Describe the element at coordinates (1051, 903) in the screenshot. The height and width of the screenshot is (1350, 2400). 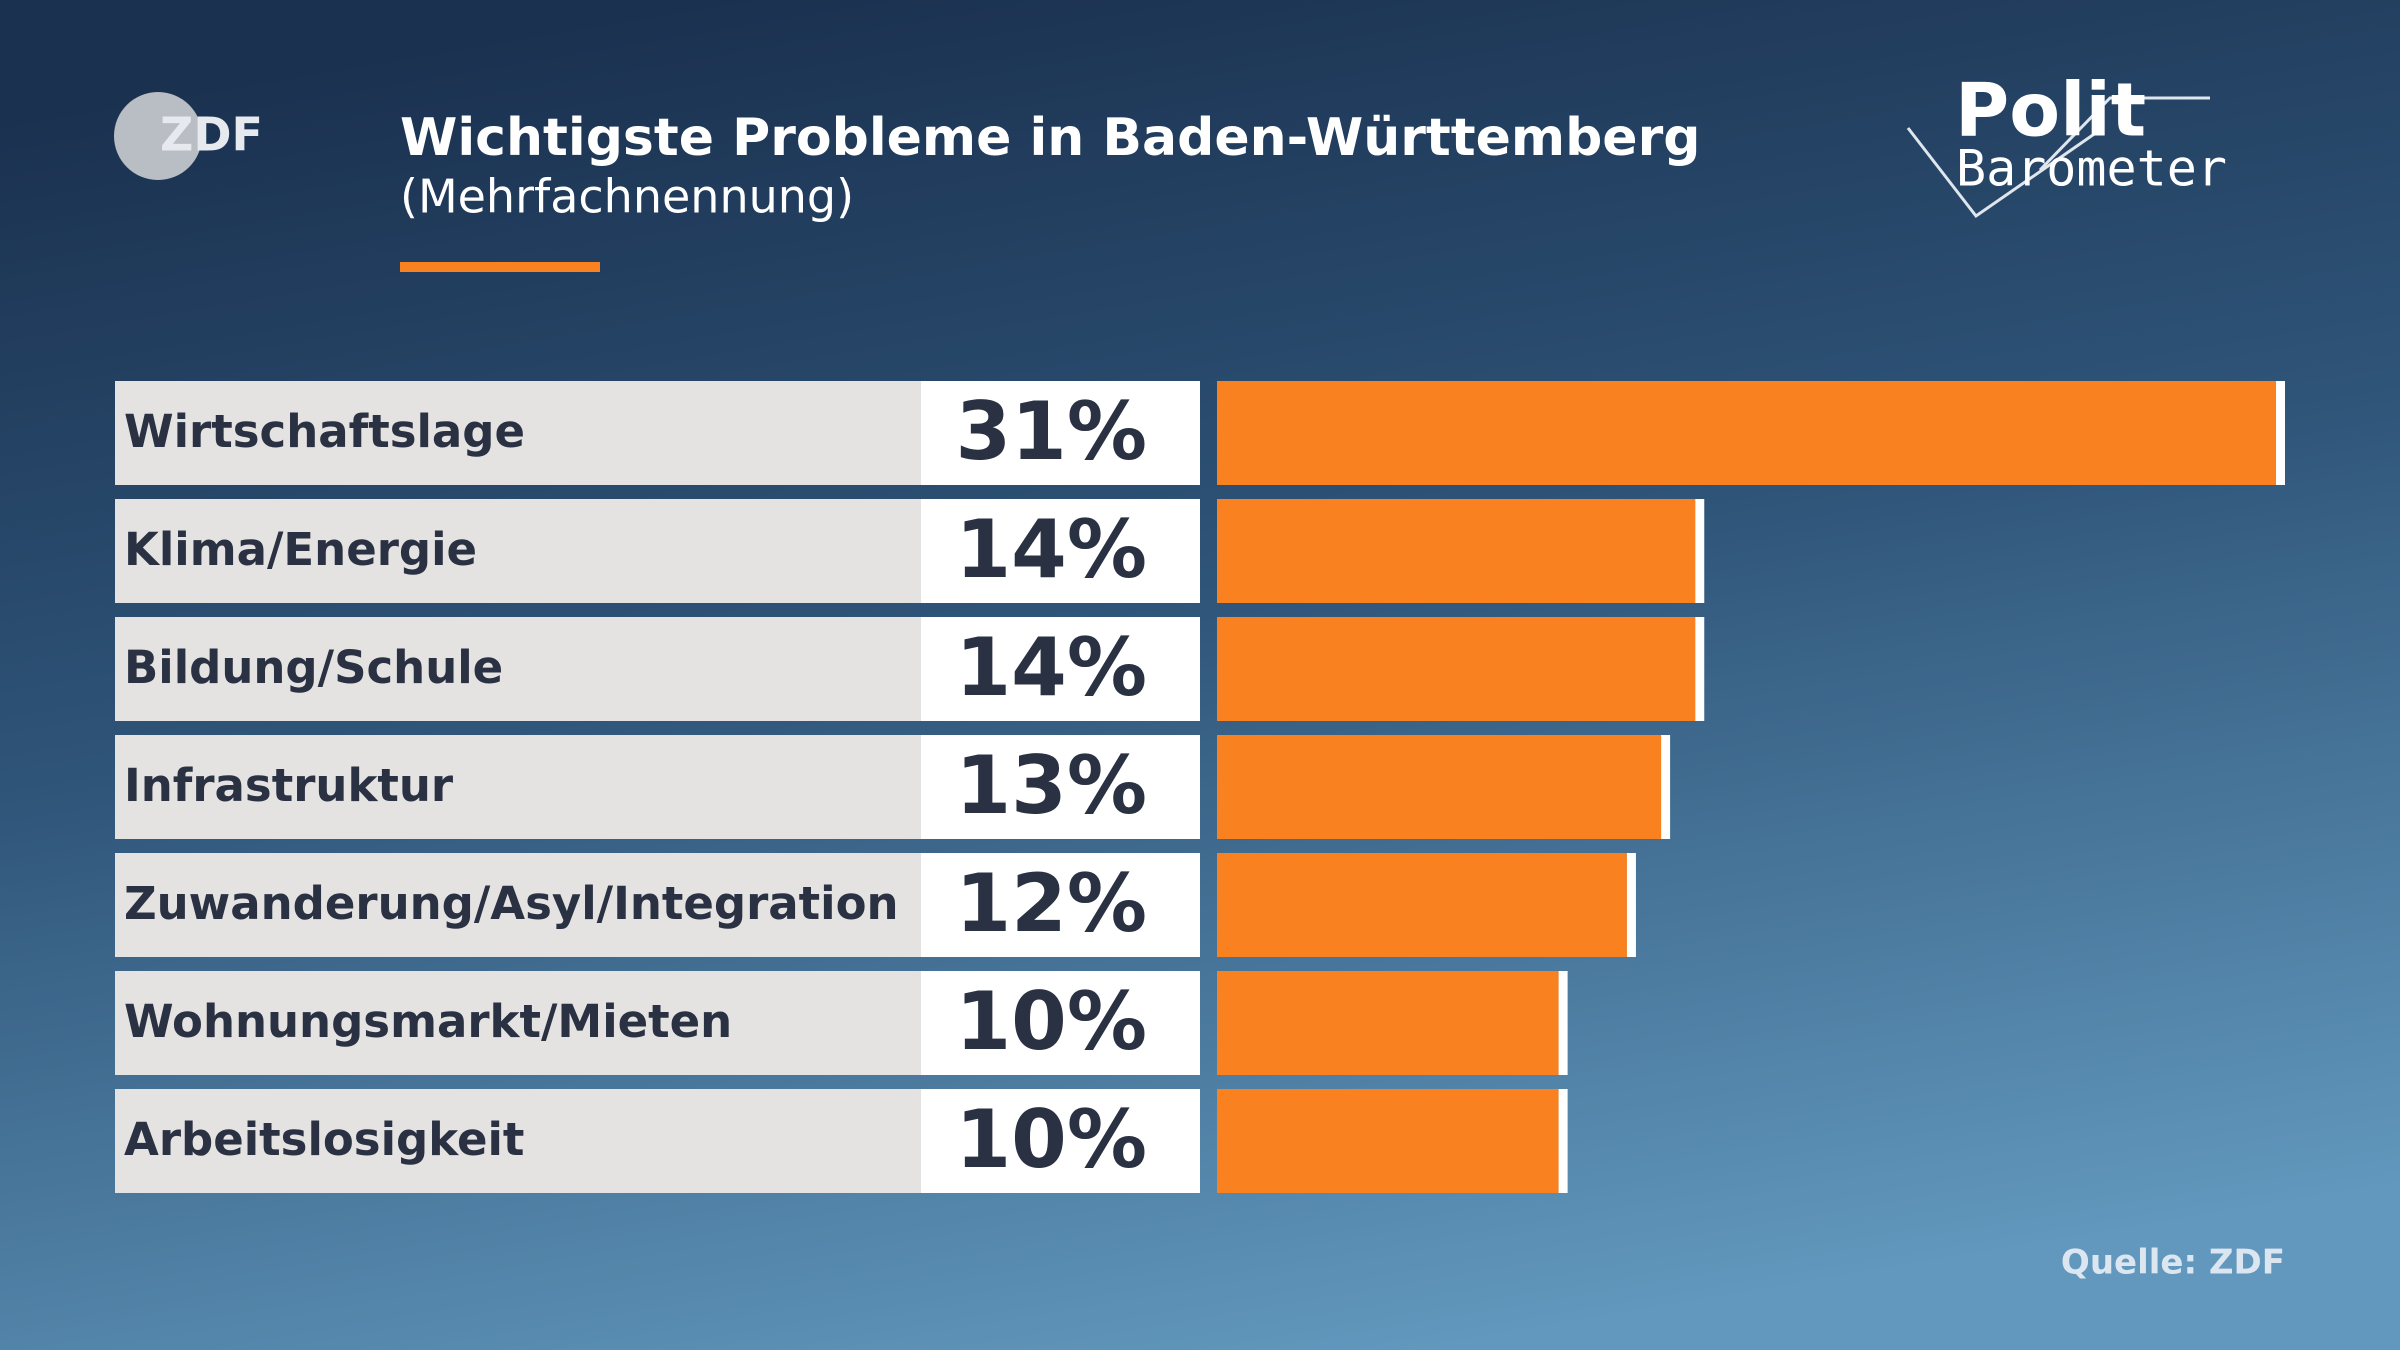
I see `value-label: 12%` at that location.